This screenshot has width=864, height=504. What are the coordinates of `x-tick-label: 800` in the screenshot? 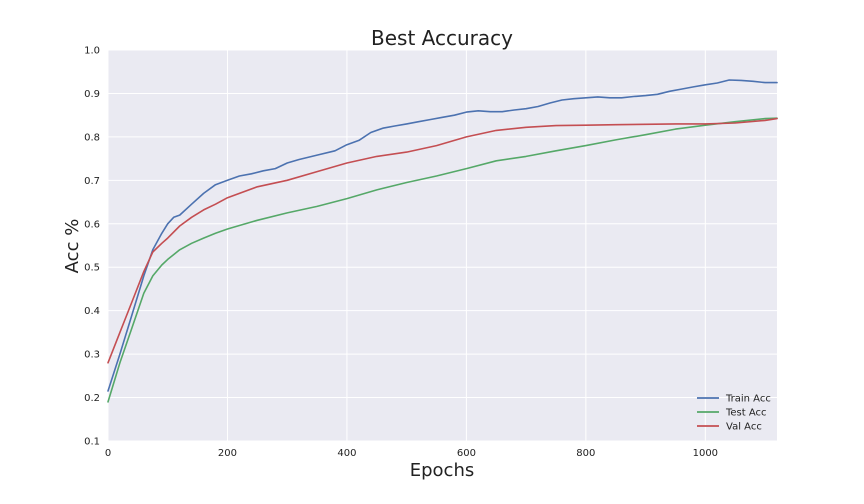 It's located at (585, 453).